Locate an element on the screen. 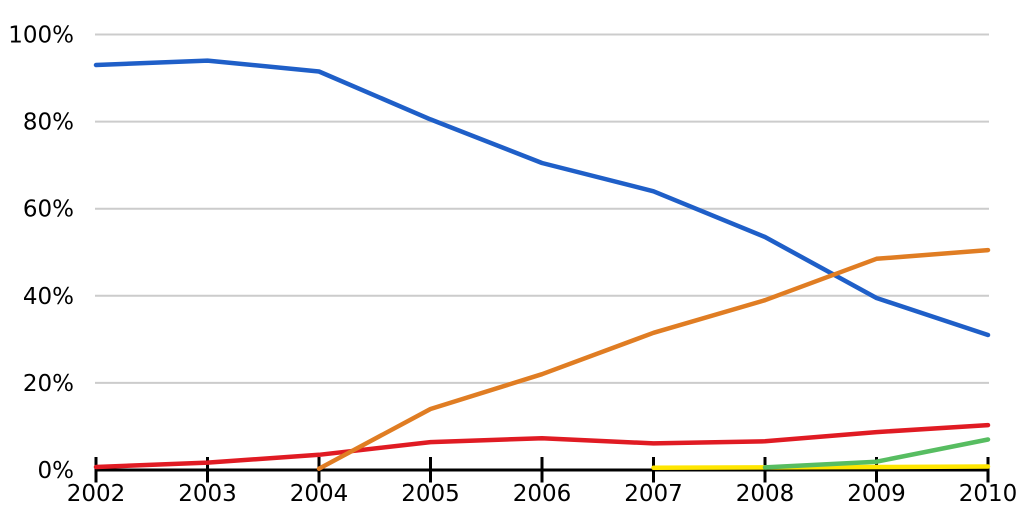 Image resolution: width=1024 pixels, height=506 pixels. series-yellow-line is located at coordinates (821, 467).